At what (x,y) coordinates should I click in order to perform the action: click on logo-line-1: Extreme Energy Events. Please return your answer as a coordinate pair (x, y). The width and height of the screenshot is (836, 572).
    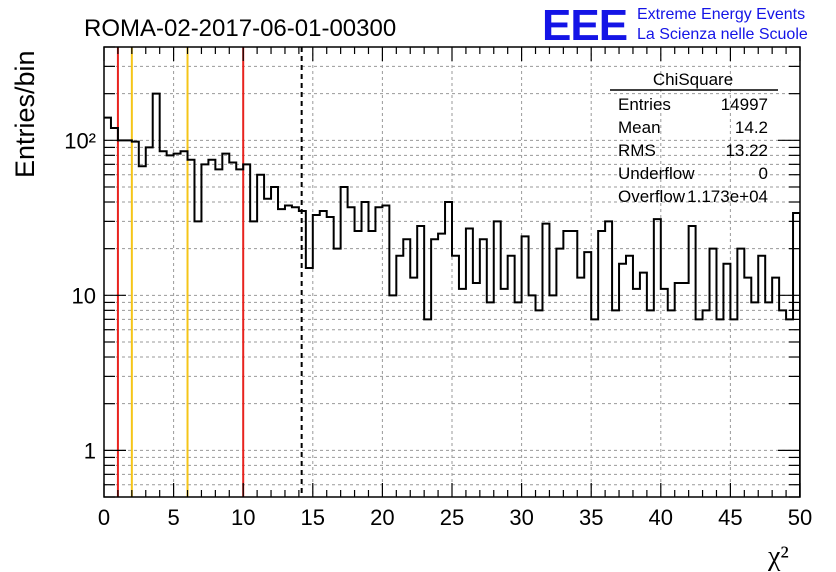
    Looking at the image, I should click on (721, 14).